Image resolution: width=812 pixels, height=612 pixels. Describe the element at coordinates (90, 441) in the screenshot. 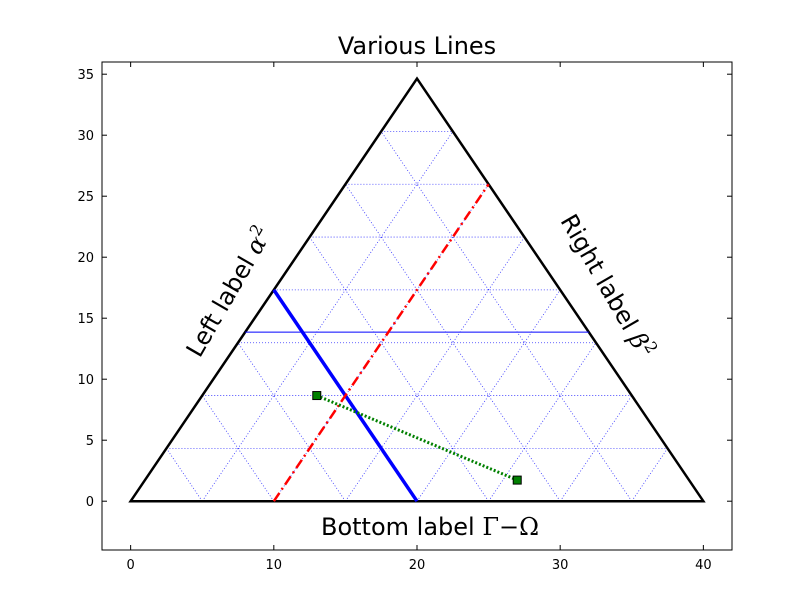

I see `y-tick-label: 5` at that location.